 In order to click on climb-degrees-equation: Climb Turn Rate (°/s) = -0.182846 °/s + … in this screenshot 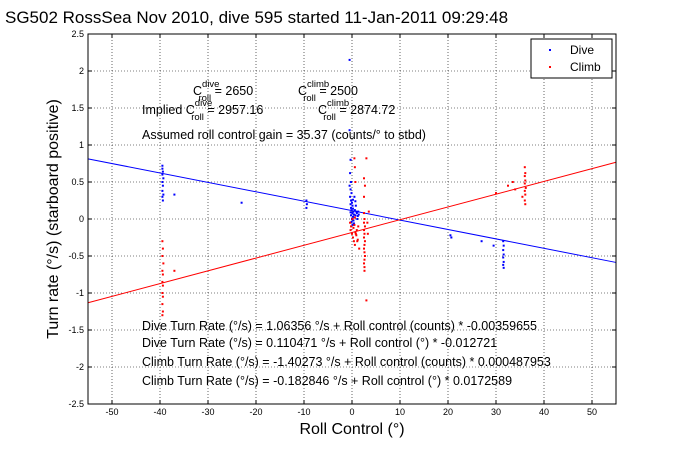, I will do `click(327, 381)`.